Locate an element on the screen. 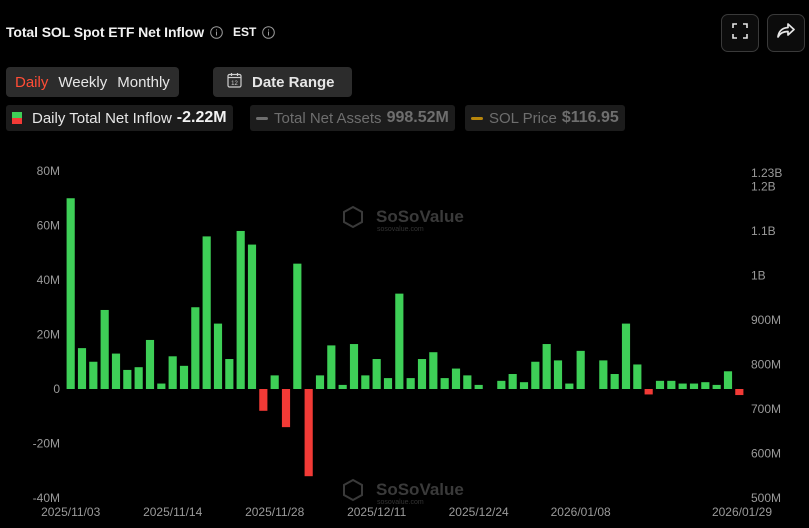 The height and width of the screenshot is (528, 809). legend-value: 998.52M is located at coordinates (417, 117).